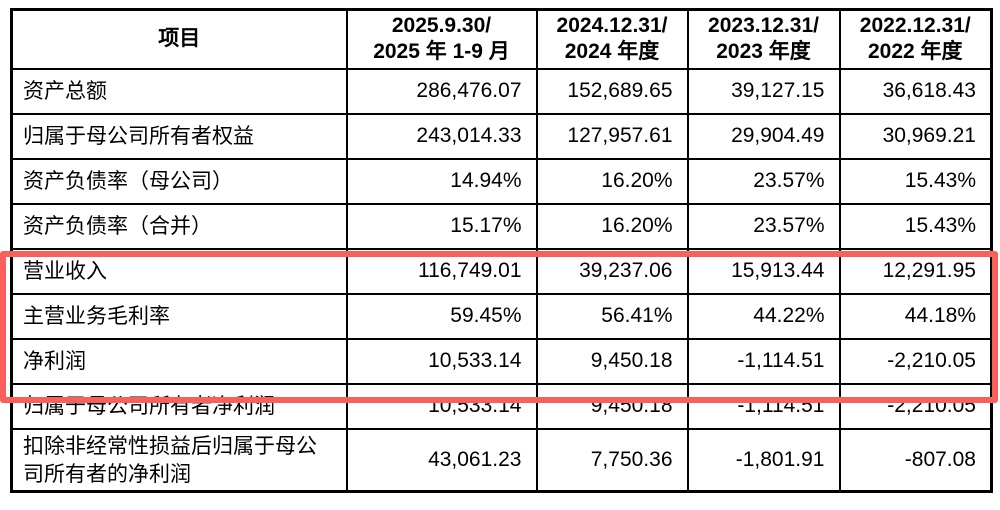  What do you see at coordinates (612, 136) in the screenshot?
I see `row-value: 127,957.61` at bounding box center [612, 136].